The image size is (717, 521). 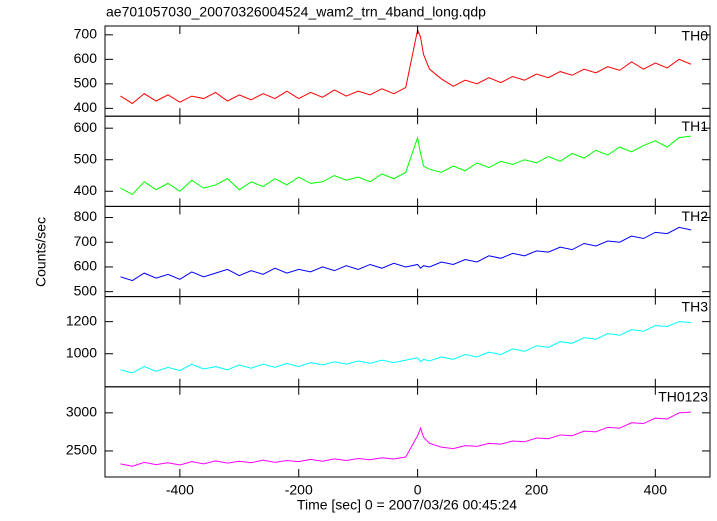 What do you see at coordinates (695, 216) in the screenshot?
I see `panel-label: TH2` at bounding box center [695, 216].